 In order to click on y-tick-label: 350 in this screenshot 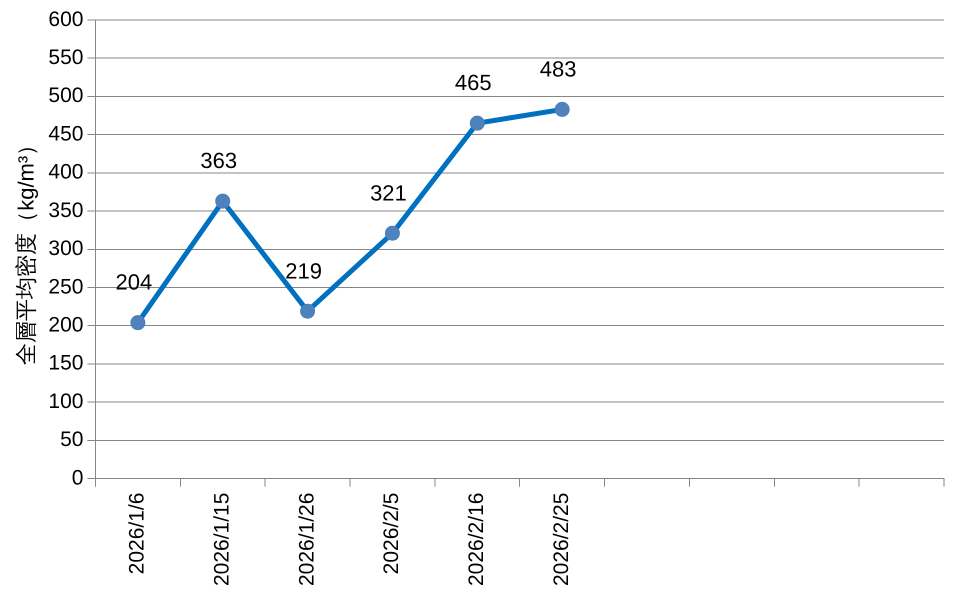, I will do `click(66, 210)`.